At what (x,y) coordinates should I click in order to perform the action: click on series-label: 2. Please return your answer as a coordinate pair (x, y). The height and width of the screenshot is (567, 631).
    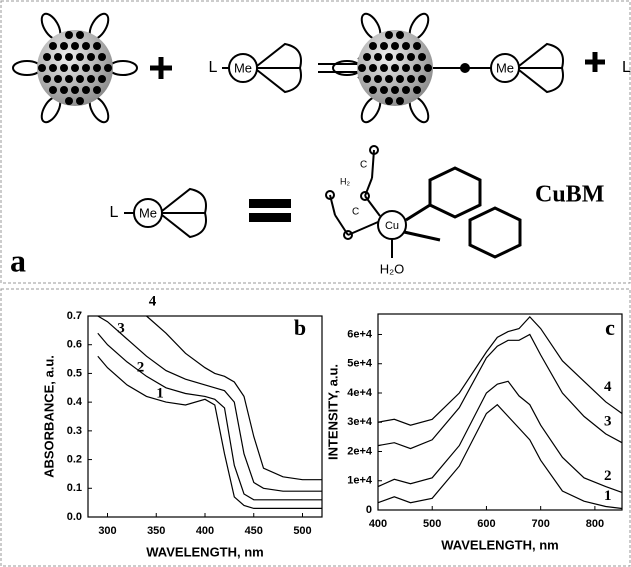
    Looking at the image, I should click on (141, 368).